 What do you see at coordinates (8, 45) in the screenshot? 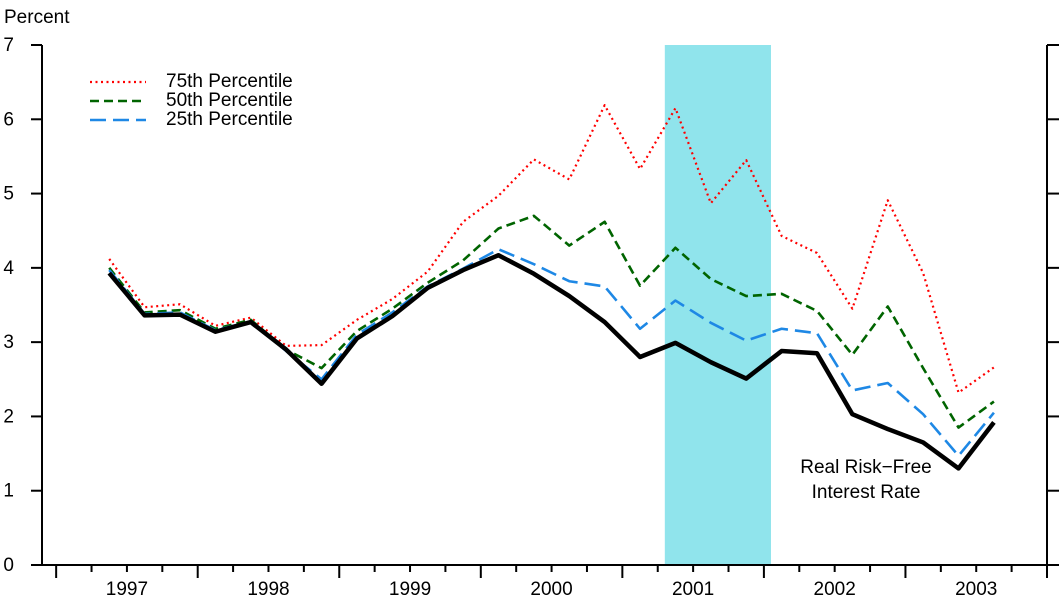
I see `y-tick-label: 7` at bounding box center [8, 45].